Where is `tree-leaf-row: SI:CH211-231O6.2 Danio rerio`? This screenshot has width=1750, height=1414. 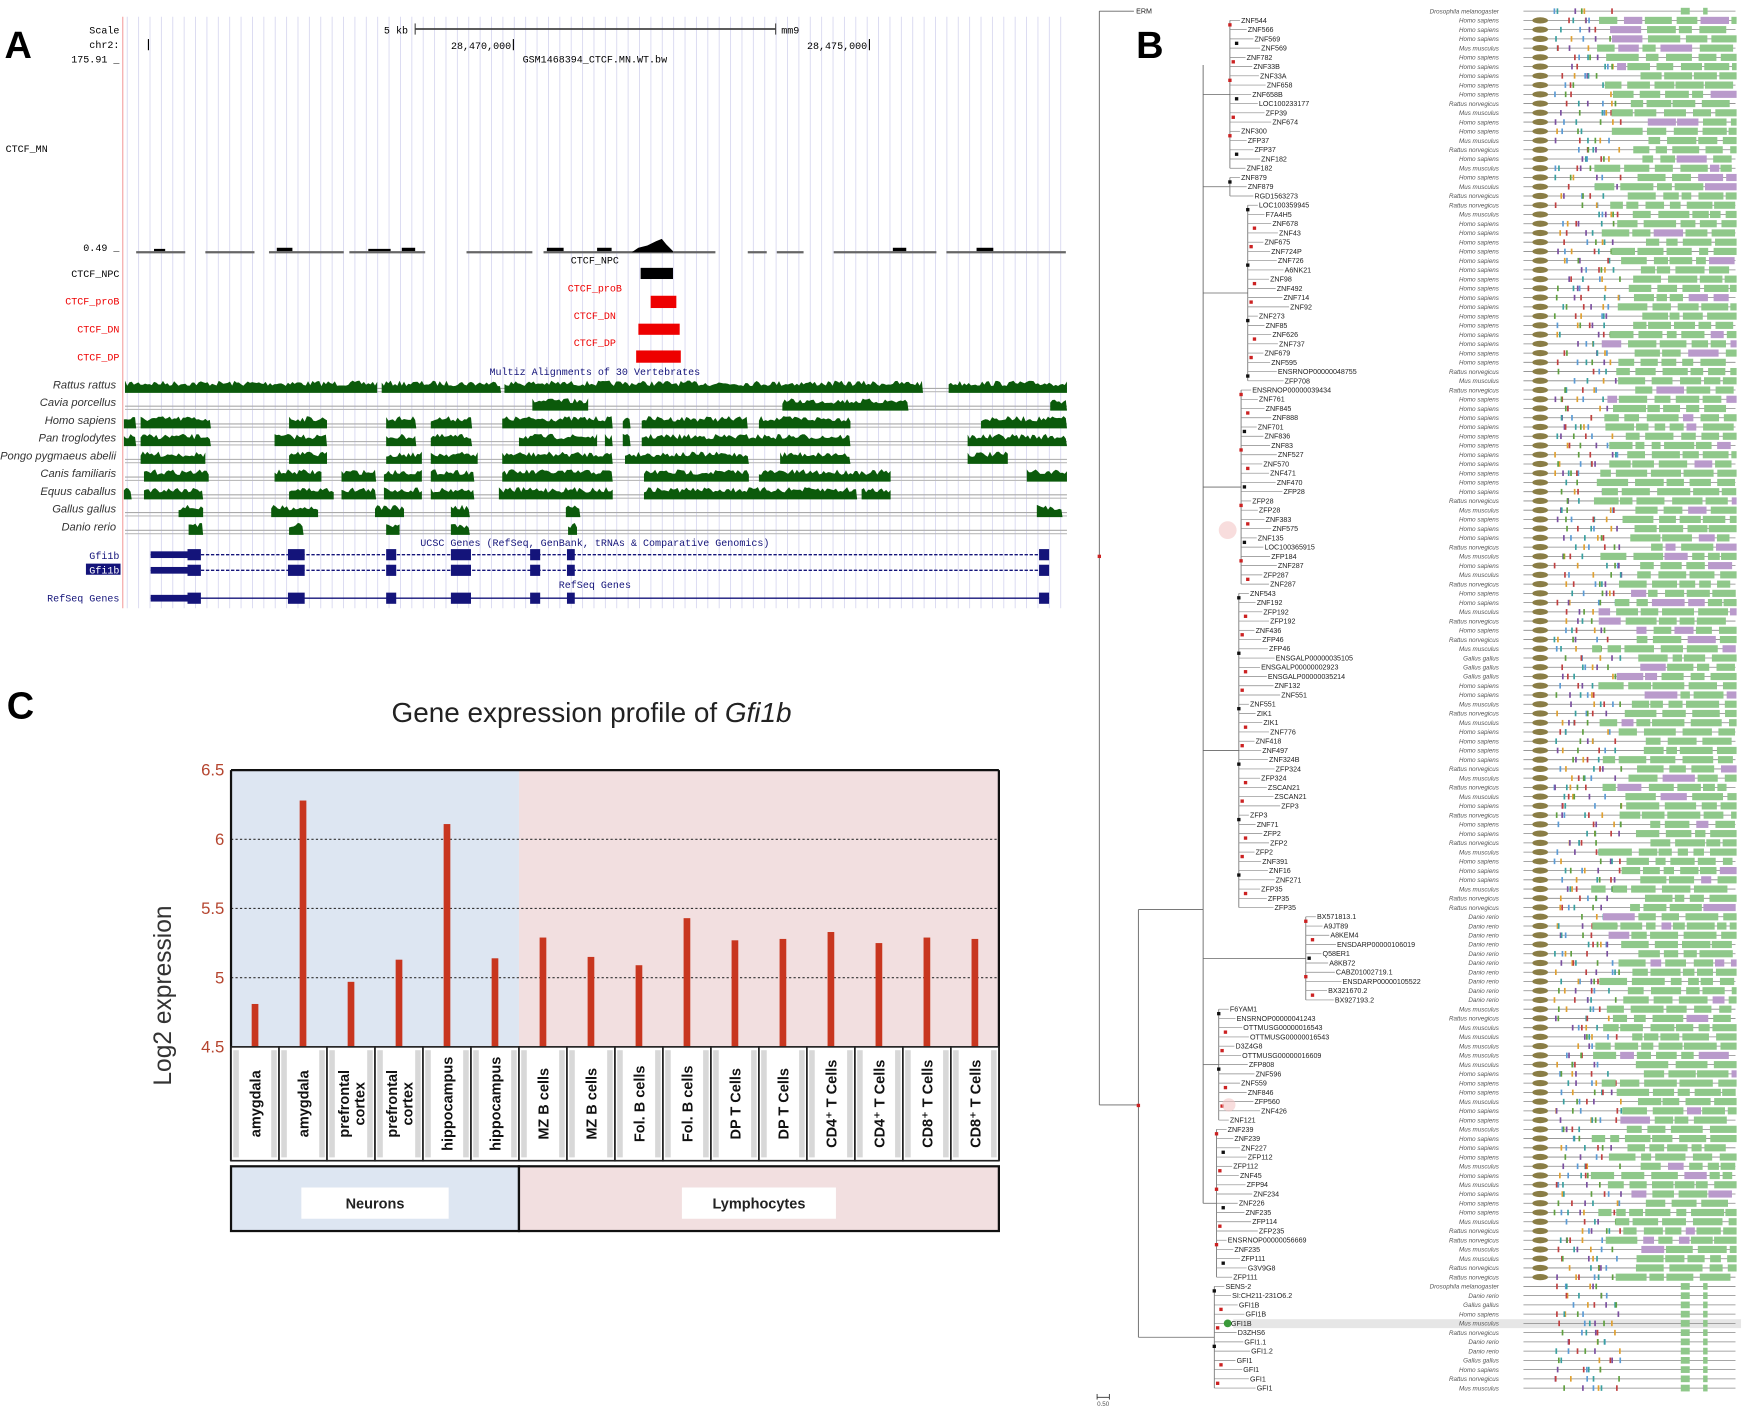 tree-leaf-row: SI:CH211-231O6.2 Danio rerio is located at coordinates (1484, 1296).